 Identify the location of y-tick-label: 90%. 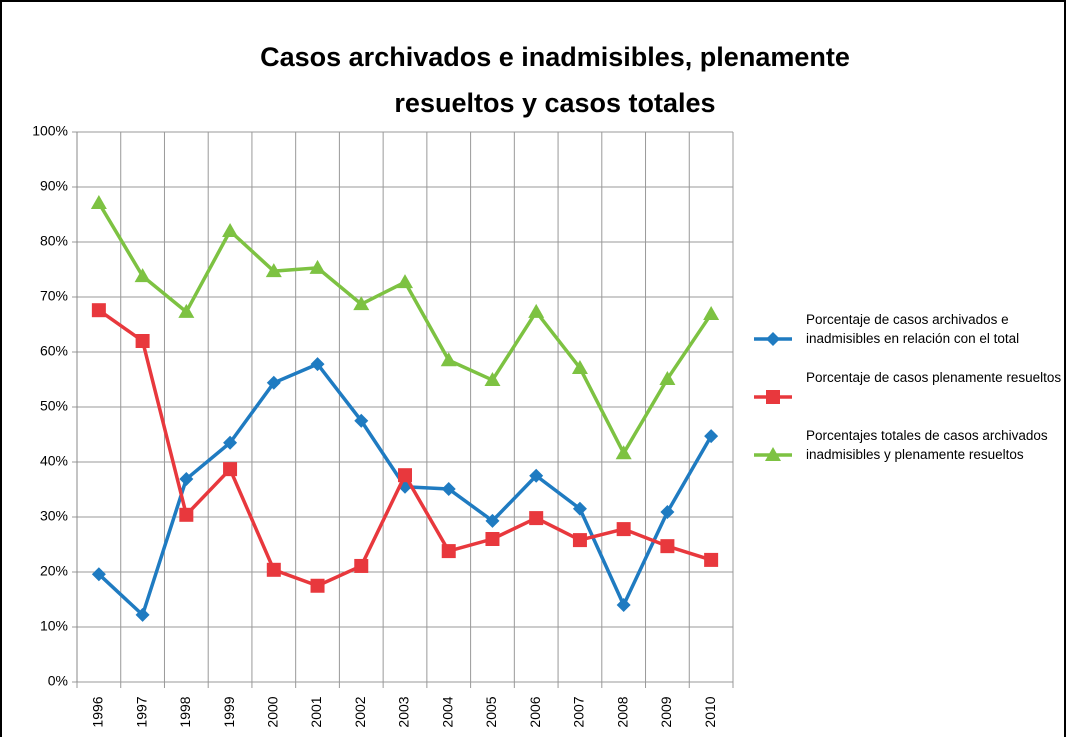
(54, 186).